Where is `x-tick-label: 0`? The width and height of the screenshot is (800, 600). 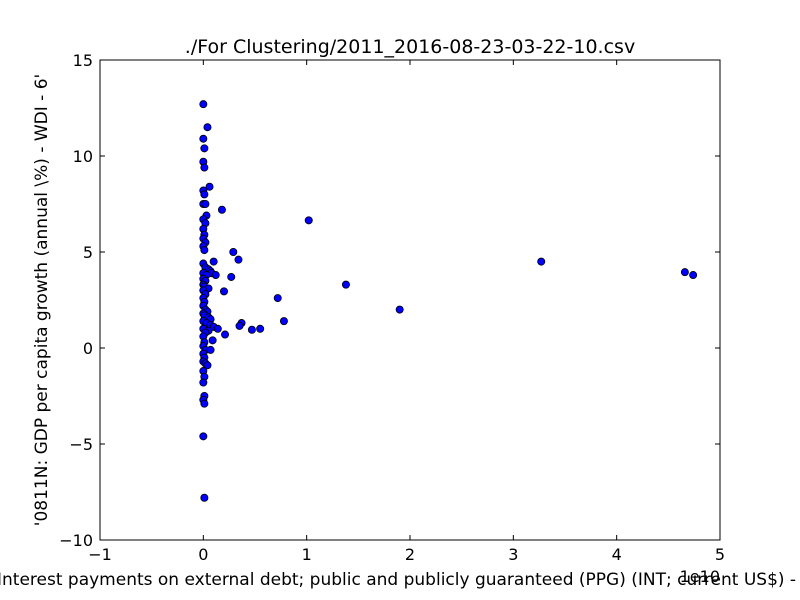 x-tick-label: 0 is located at coordinates (203, 554).